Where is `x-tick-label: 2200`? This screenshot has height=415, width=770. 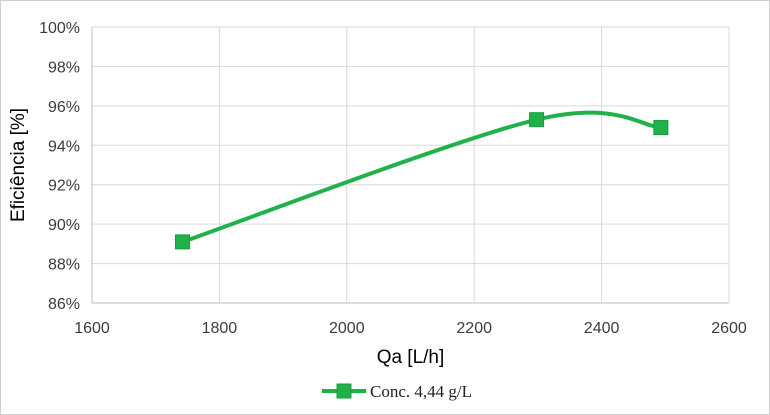
x-tick-label: 2200 is located at coordinates (474, 328).